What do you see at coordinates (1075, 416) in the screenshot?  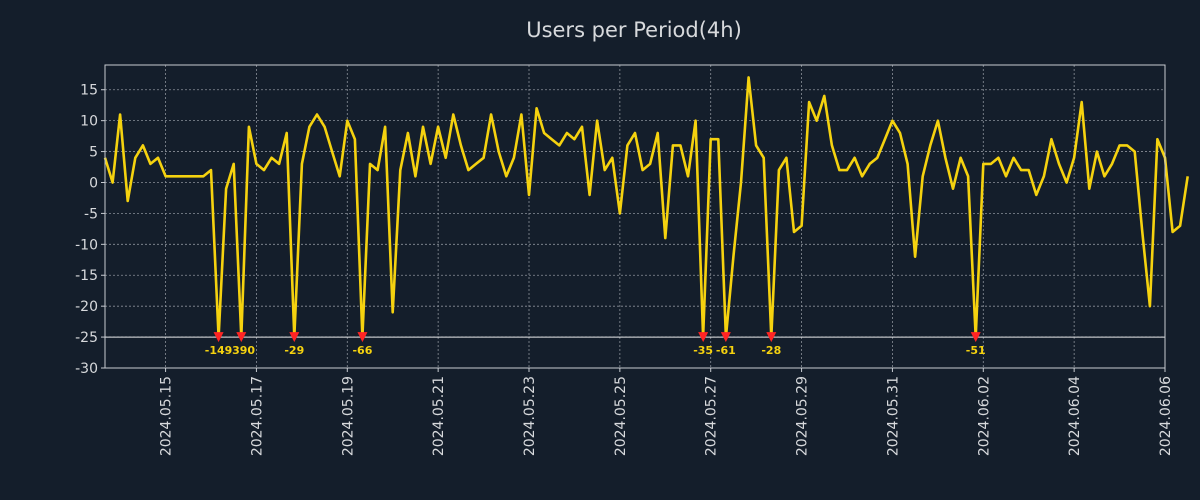 I see `x-tick-label: 2024.06.04` at bounding box center [1075, 416].